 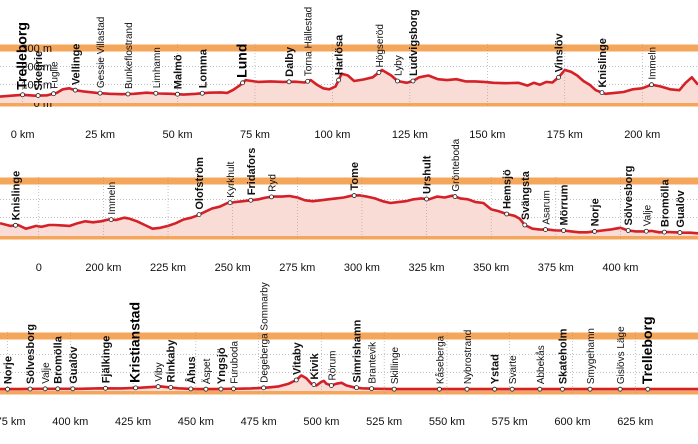 What do you see at coordinates (39, 268) in the screenshot?
I see `x-tick-label: 0` at bounding box center [39, 268].